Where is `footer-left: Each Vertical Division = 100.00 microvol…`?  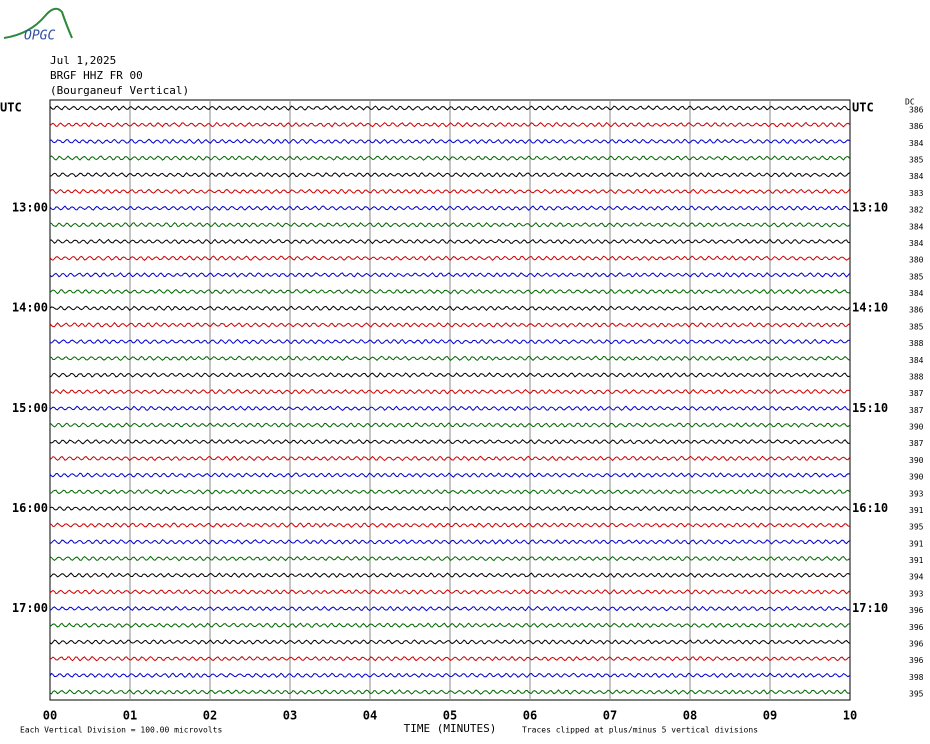 footer-left: Each Vertical Division = 100.00 microvol… is located at coordinates (121, 730).